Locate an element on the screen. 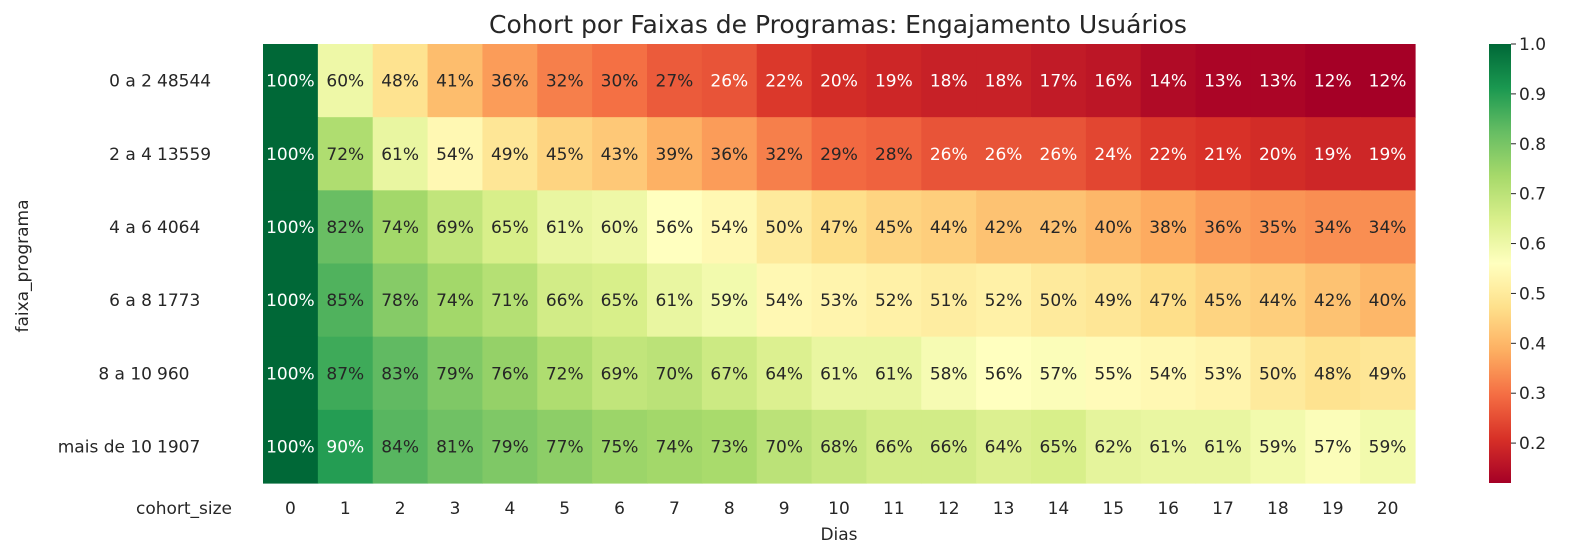 The height and width of the screenshot is (560, 1576). x-tick-label: 8 is located at coordinates (729, 509).